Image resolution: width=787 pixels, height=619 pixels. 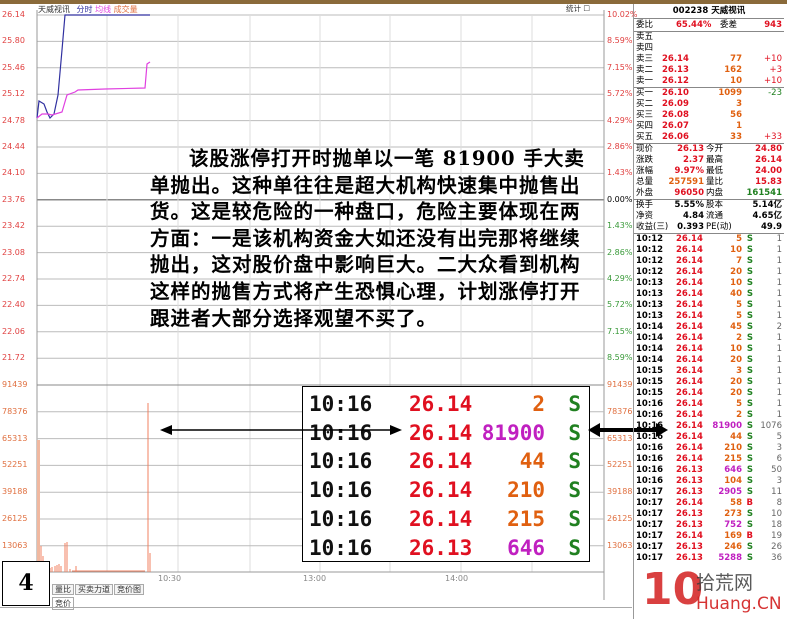 I want to click on level-price: 26.12, so click(x=675, y=81).